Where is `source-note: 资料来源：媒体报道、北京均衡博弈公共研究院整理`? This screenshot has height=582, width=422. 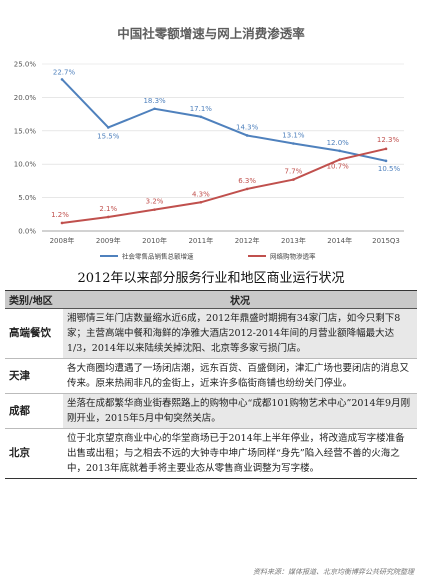 source-note: 资料来源：媒体报道、北京均衡博弈公共研究院整理 is located at coordinates (333, 572).